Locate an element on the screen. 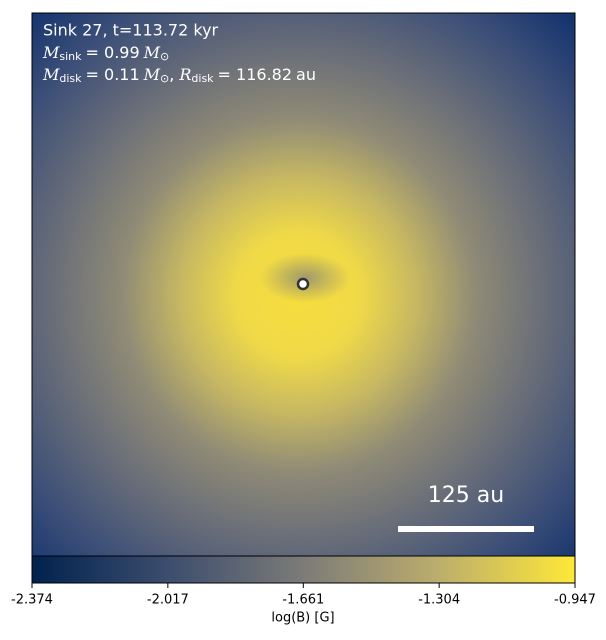  sink-mass: Msink = 0.99 M⊙ is located at coordinates (105, 53).